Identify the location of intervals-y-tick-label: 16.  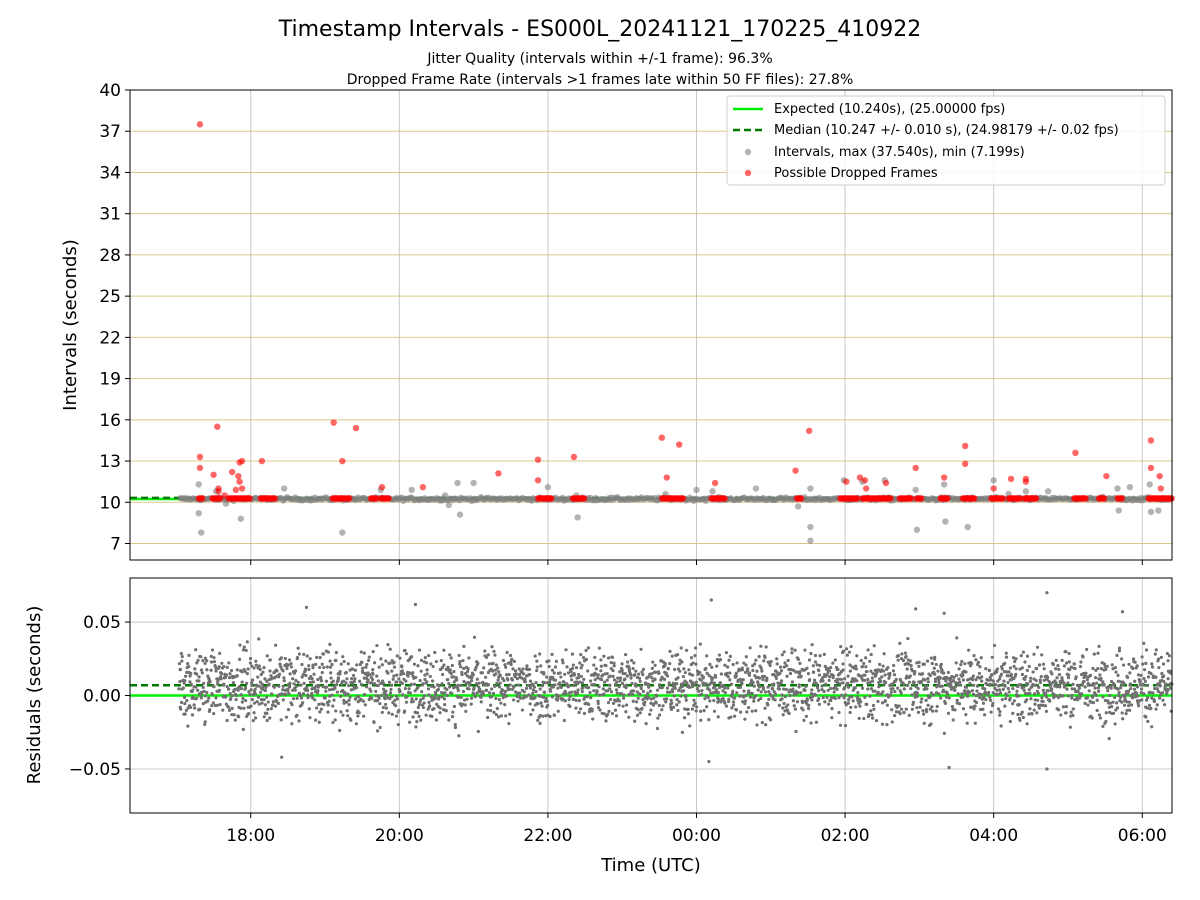
(110, 421).